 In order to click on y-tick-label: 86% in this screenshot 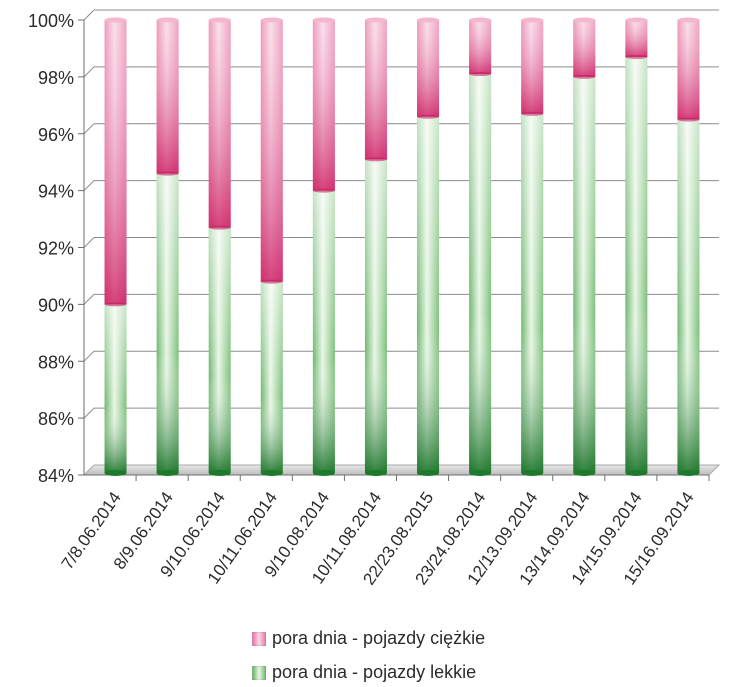, I will do `click(56, 419)`.